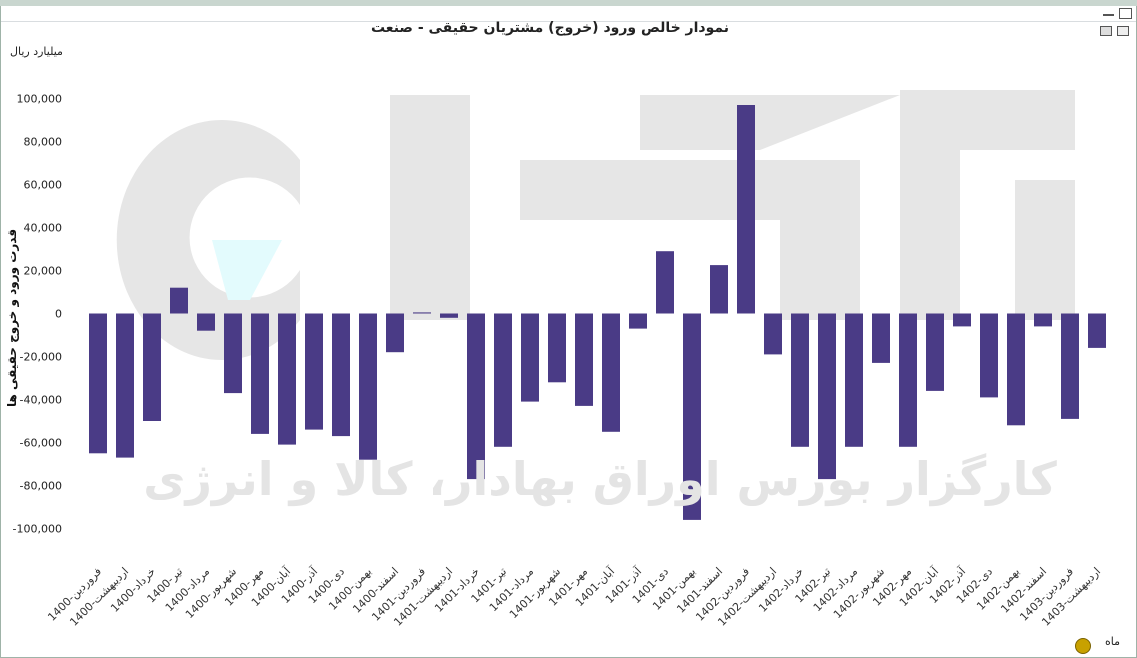 The width and height of the screenshot is (1137, 658). What do you see at coordinates (43, 228) in the screenshot?
I see `y-tick-label: 40,000` at bounding box center [43, 228].